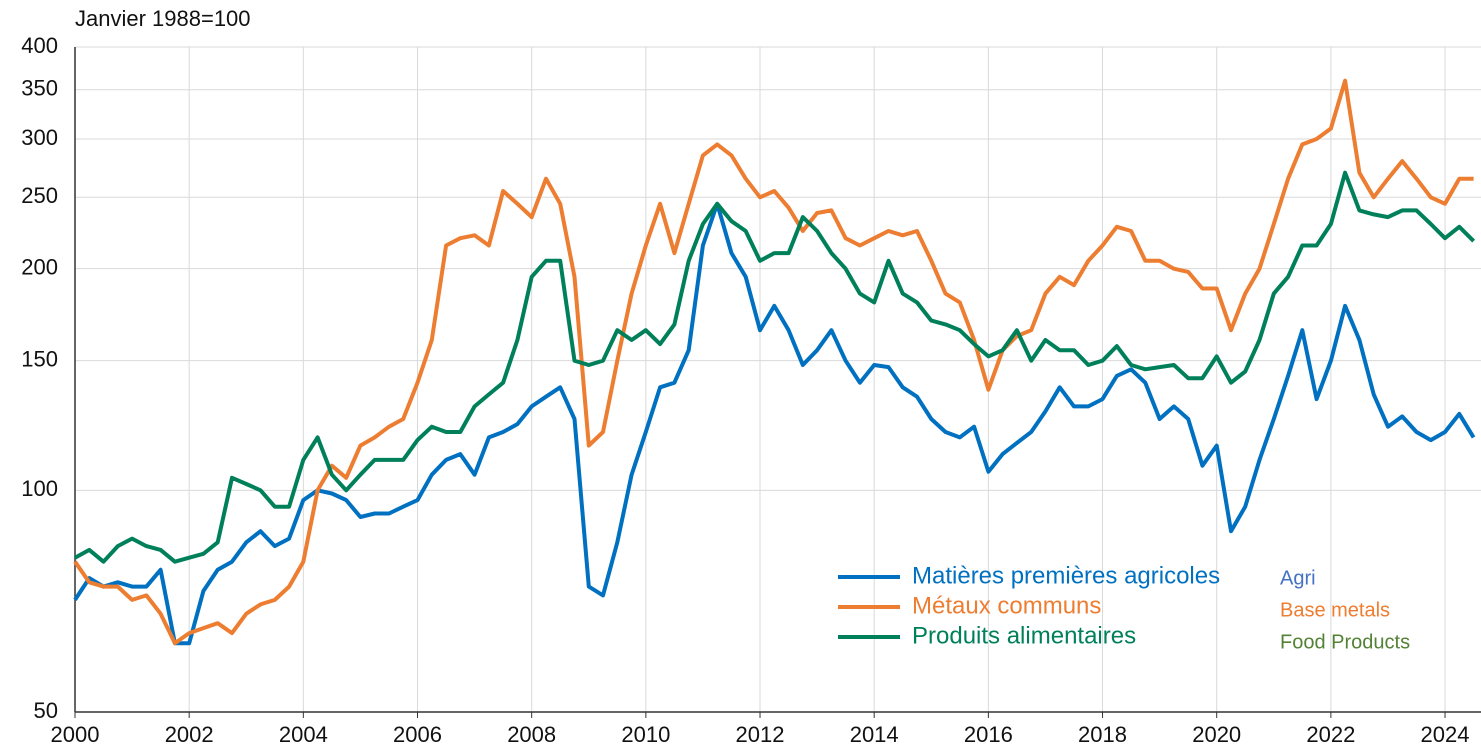 This screenshot has height=752, width=1481. What do you see at coordinates (1345, 642) in the screenshot?
I see `legend-translation: Food Products` at bounding box center [1345, 642].